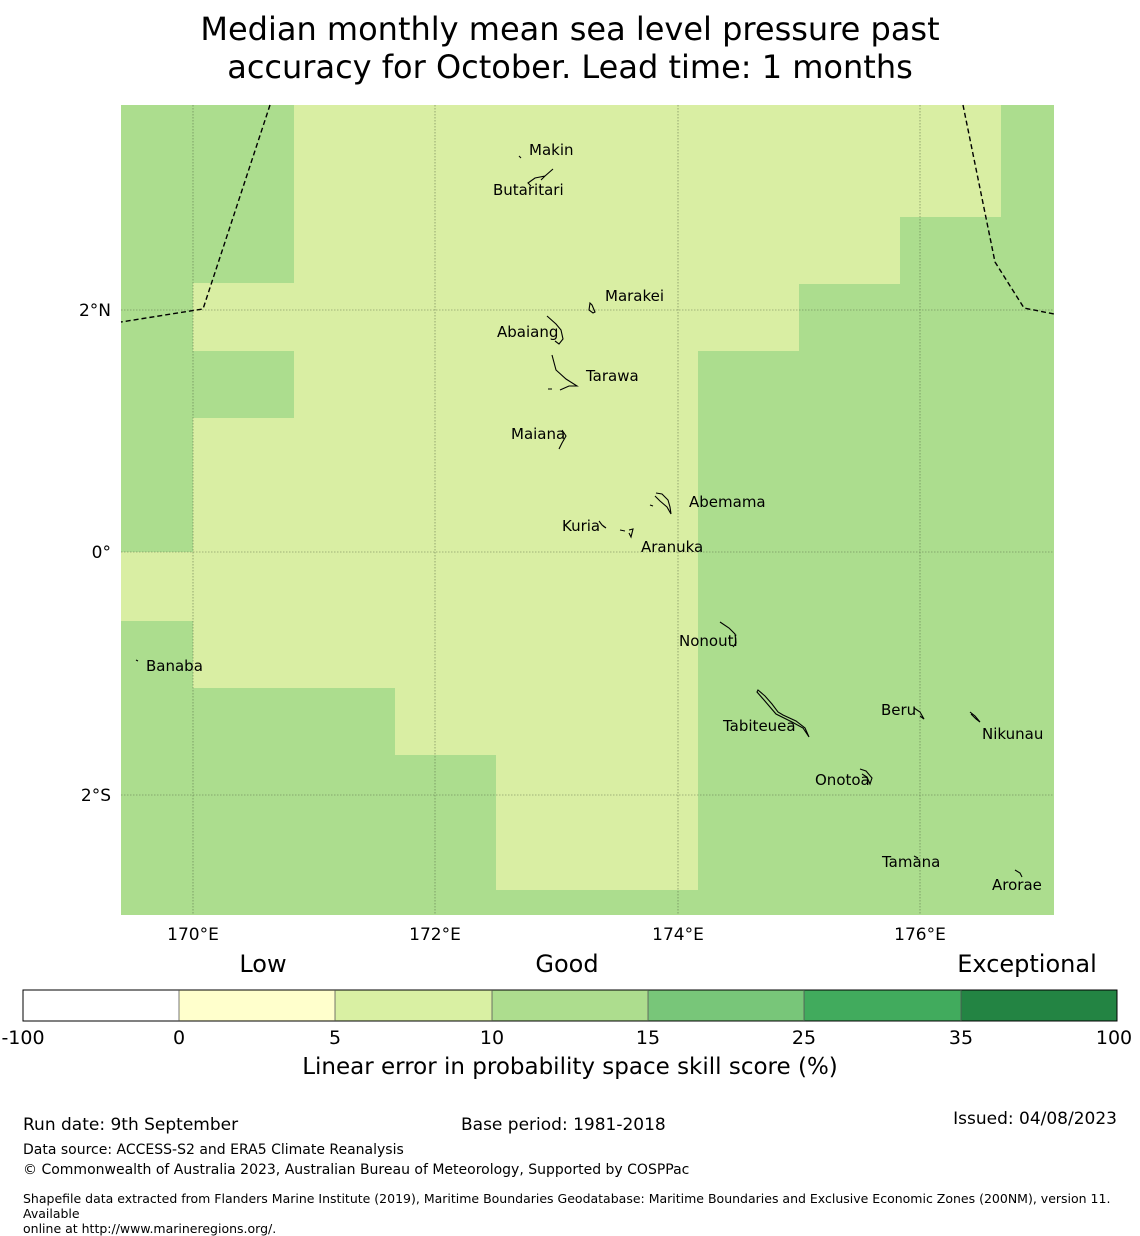  I want to click on colorbar-frame, so click(570, 1005).